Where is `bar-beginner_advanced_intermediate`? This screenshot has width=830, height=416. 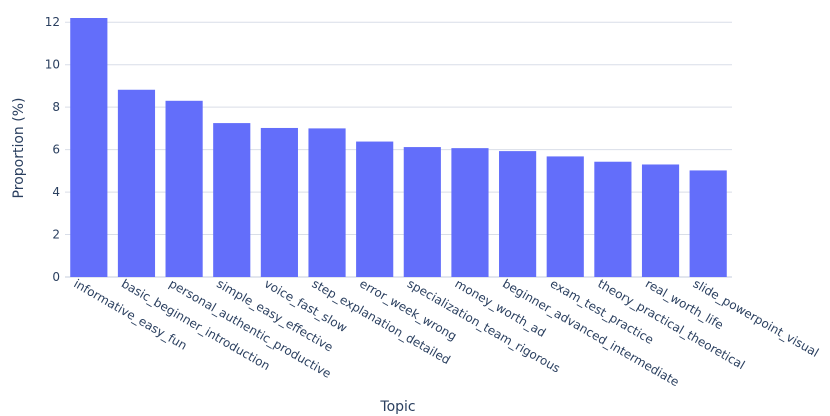
bar-beginner_advanced_intermediate is located at coordinates (518, 214).